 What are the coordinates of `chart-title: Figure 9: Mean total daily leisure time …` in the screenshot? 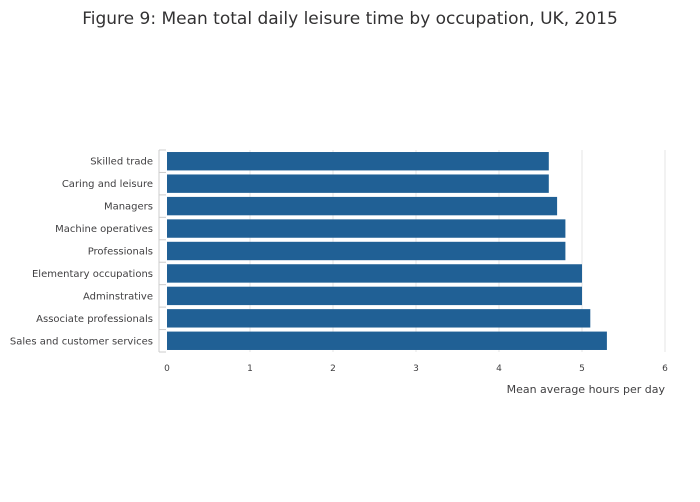 It's located at (350, 19).